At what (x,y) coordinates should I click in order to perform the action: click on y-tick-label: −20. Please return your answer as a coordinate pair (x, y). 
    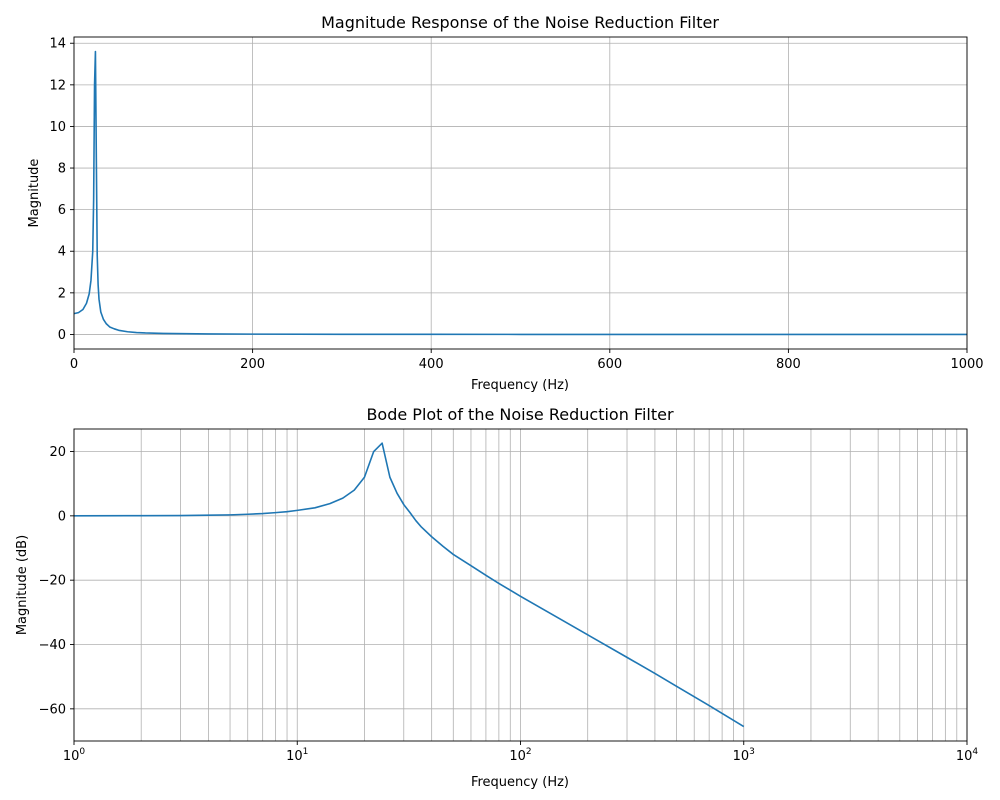
    Looking at the image, I should click on (52, 581).